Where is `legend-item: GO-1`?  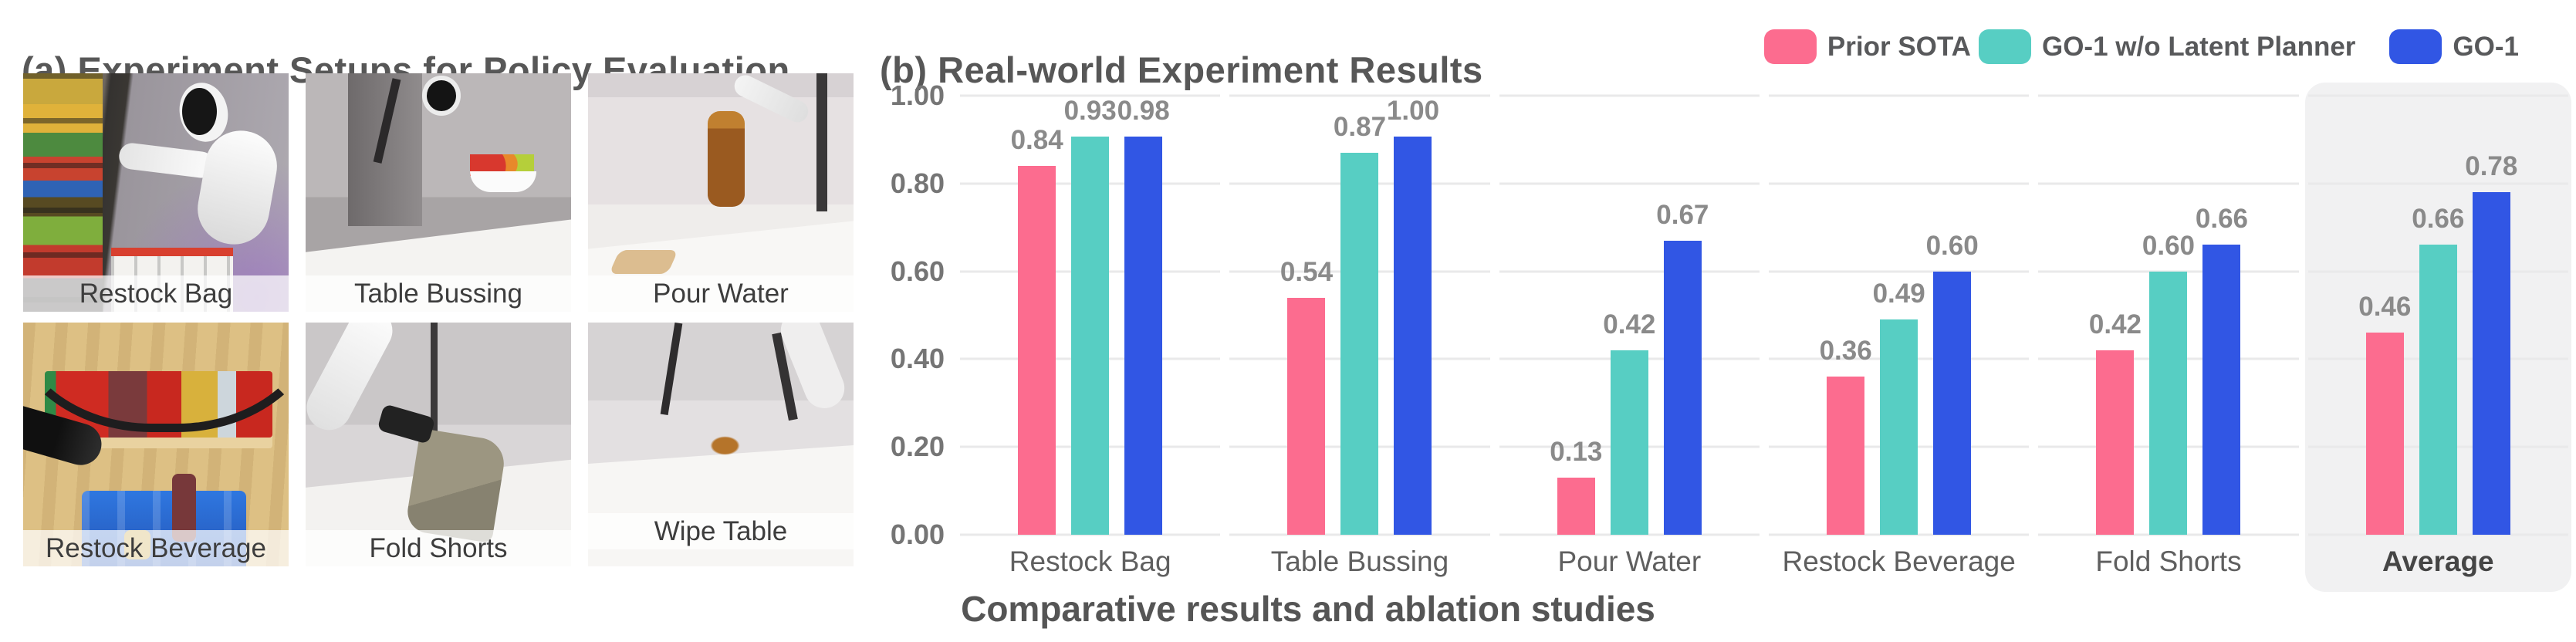
legend-item: GO-1 is located at coordinates (2454, 46).